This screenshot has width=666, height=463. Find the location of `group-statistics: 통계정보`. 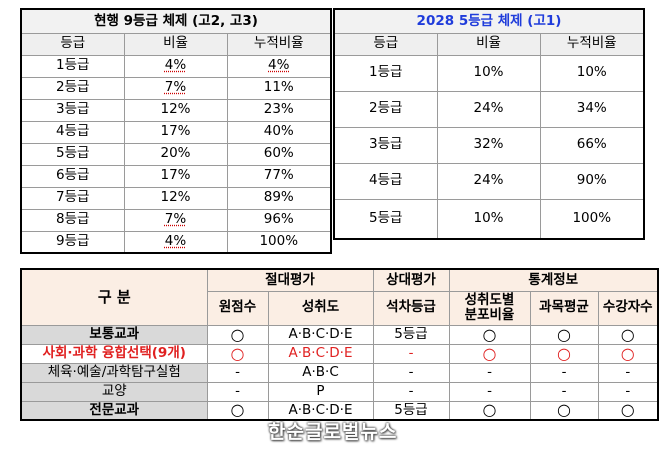

group-statistics: 통계정보 is located at coordinates (553, 280).